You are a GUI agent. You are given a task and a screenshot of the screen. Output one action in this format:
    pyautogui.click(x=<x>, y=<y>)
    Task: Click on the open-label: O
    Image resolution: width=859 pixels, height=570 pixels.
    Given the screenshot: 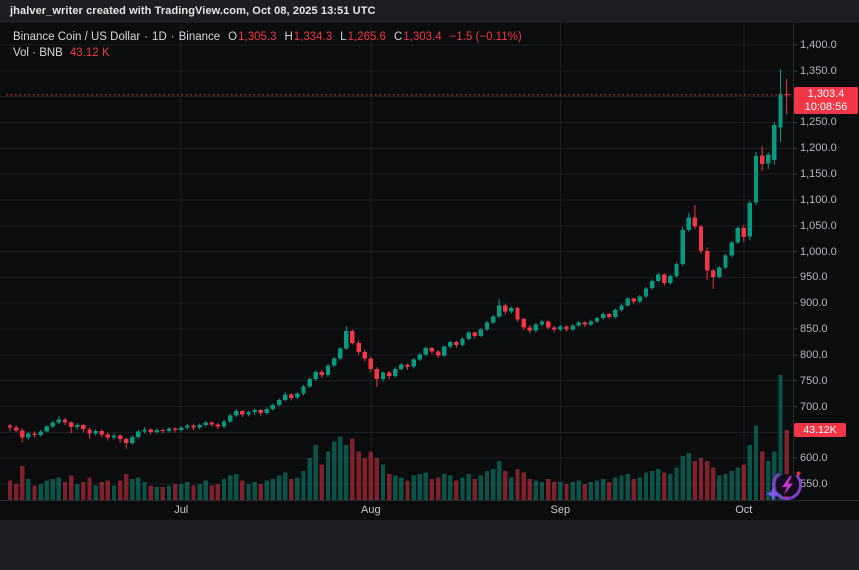 What is the action you would take?
    pyautogui.click(x=233, y=37)
    